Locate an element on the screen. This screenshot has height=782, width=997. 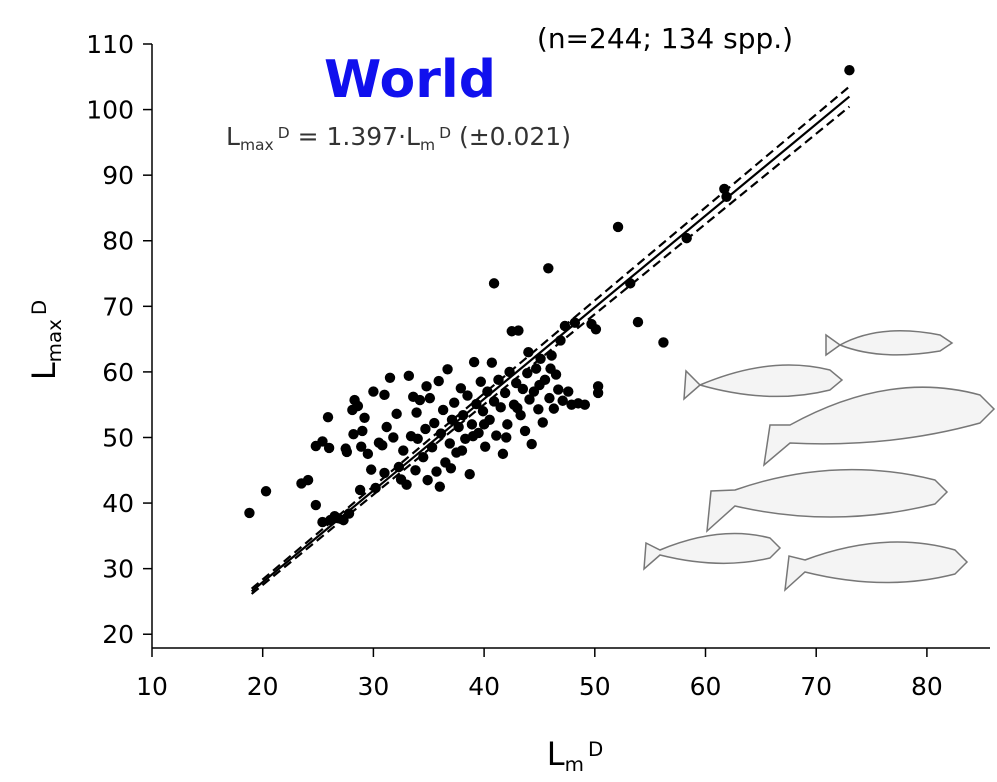
x-tick-label: 60 is located at coordinates (706, 686).